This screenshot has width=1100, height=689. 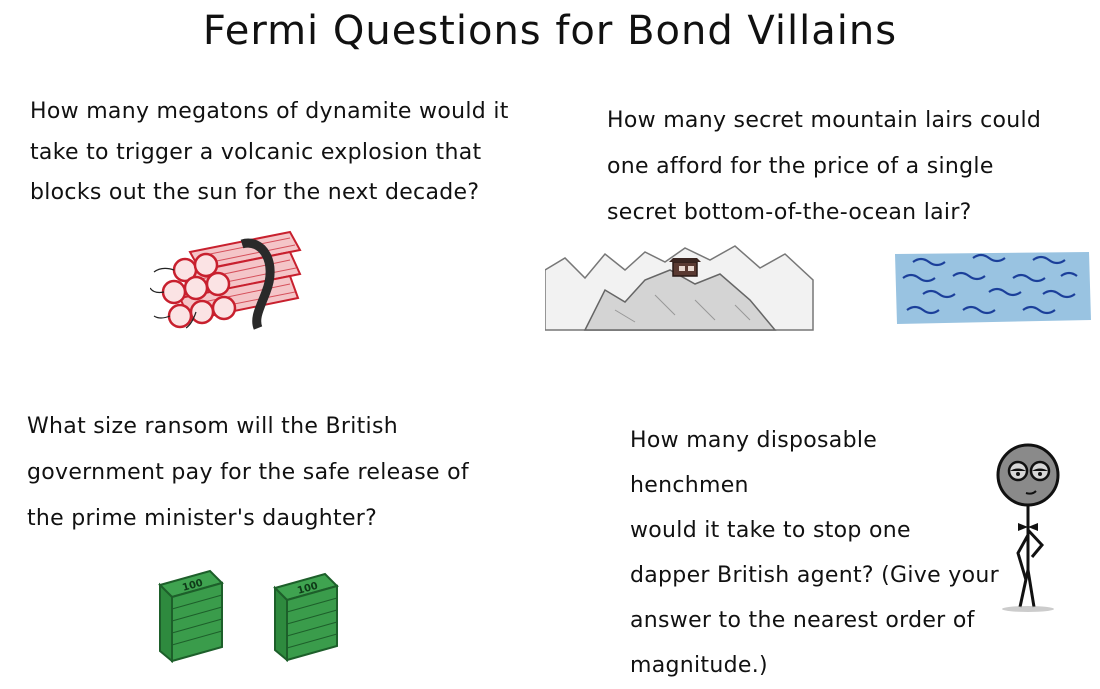 I want to click on villain-stick-figure-icon, so click(x=1028, y=527).